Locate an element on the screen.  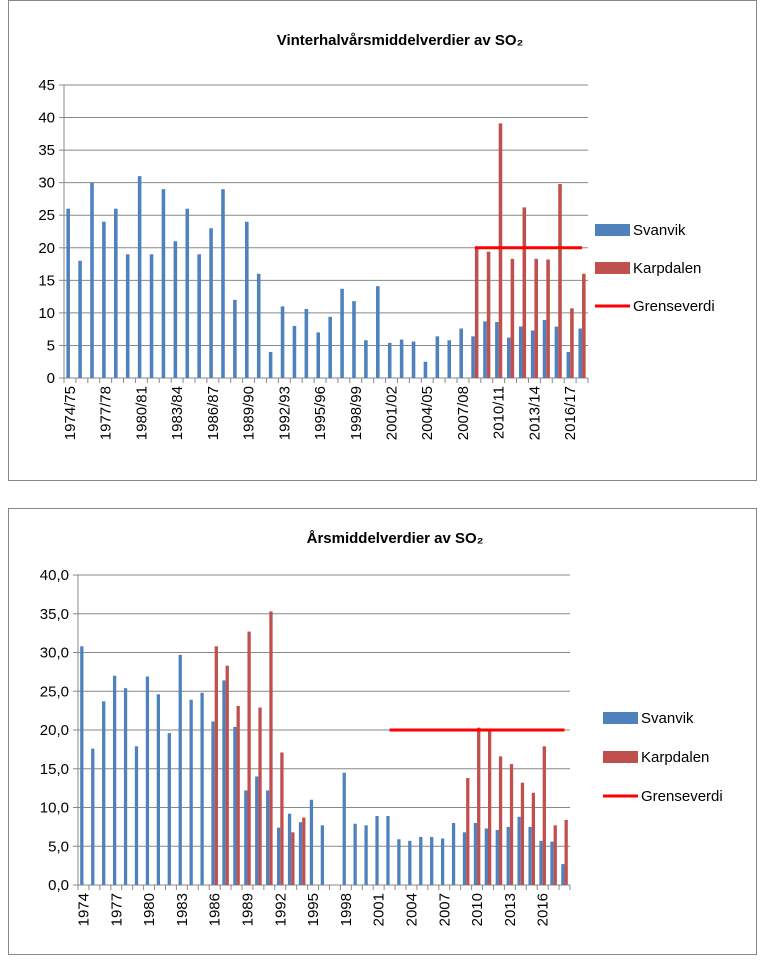
y-tick-label: 5 is located at coordinates (51, 345).